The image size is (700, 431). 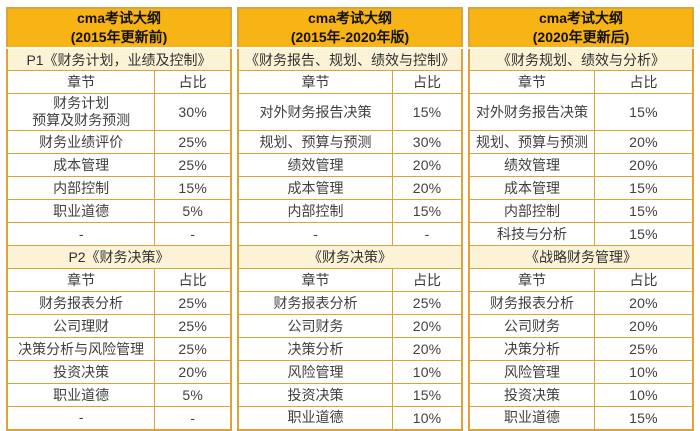 I want to click on table-row: 成本管理 25%, so click(x=119, y=165).